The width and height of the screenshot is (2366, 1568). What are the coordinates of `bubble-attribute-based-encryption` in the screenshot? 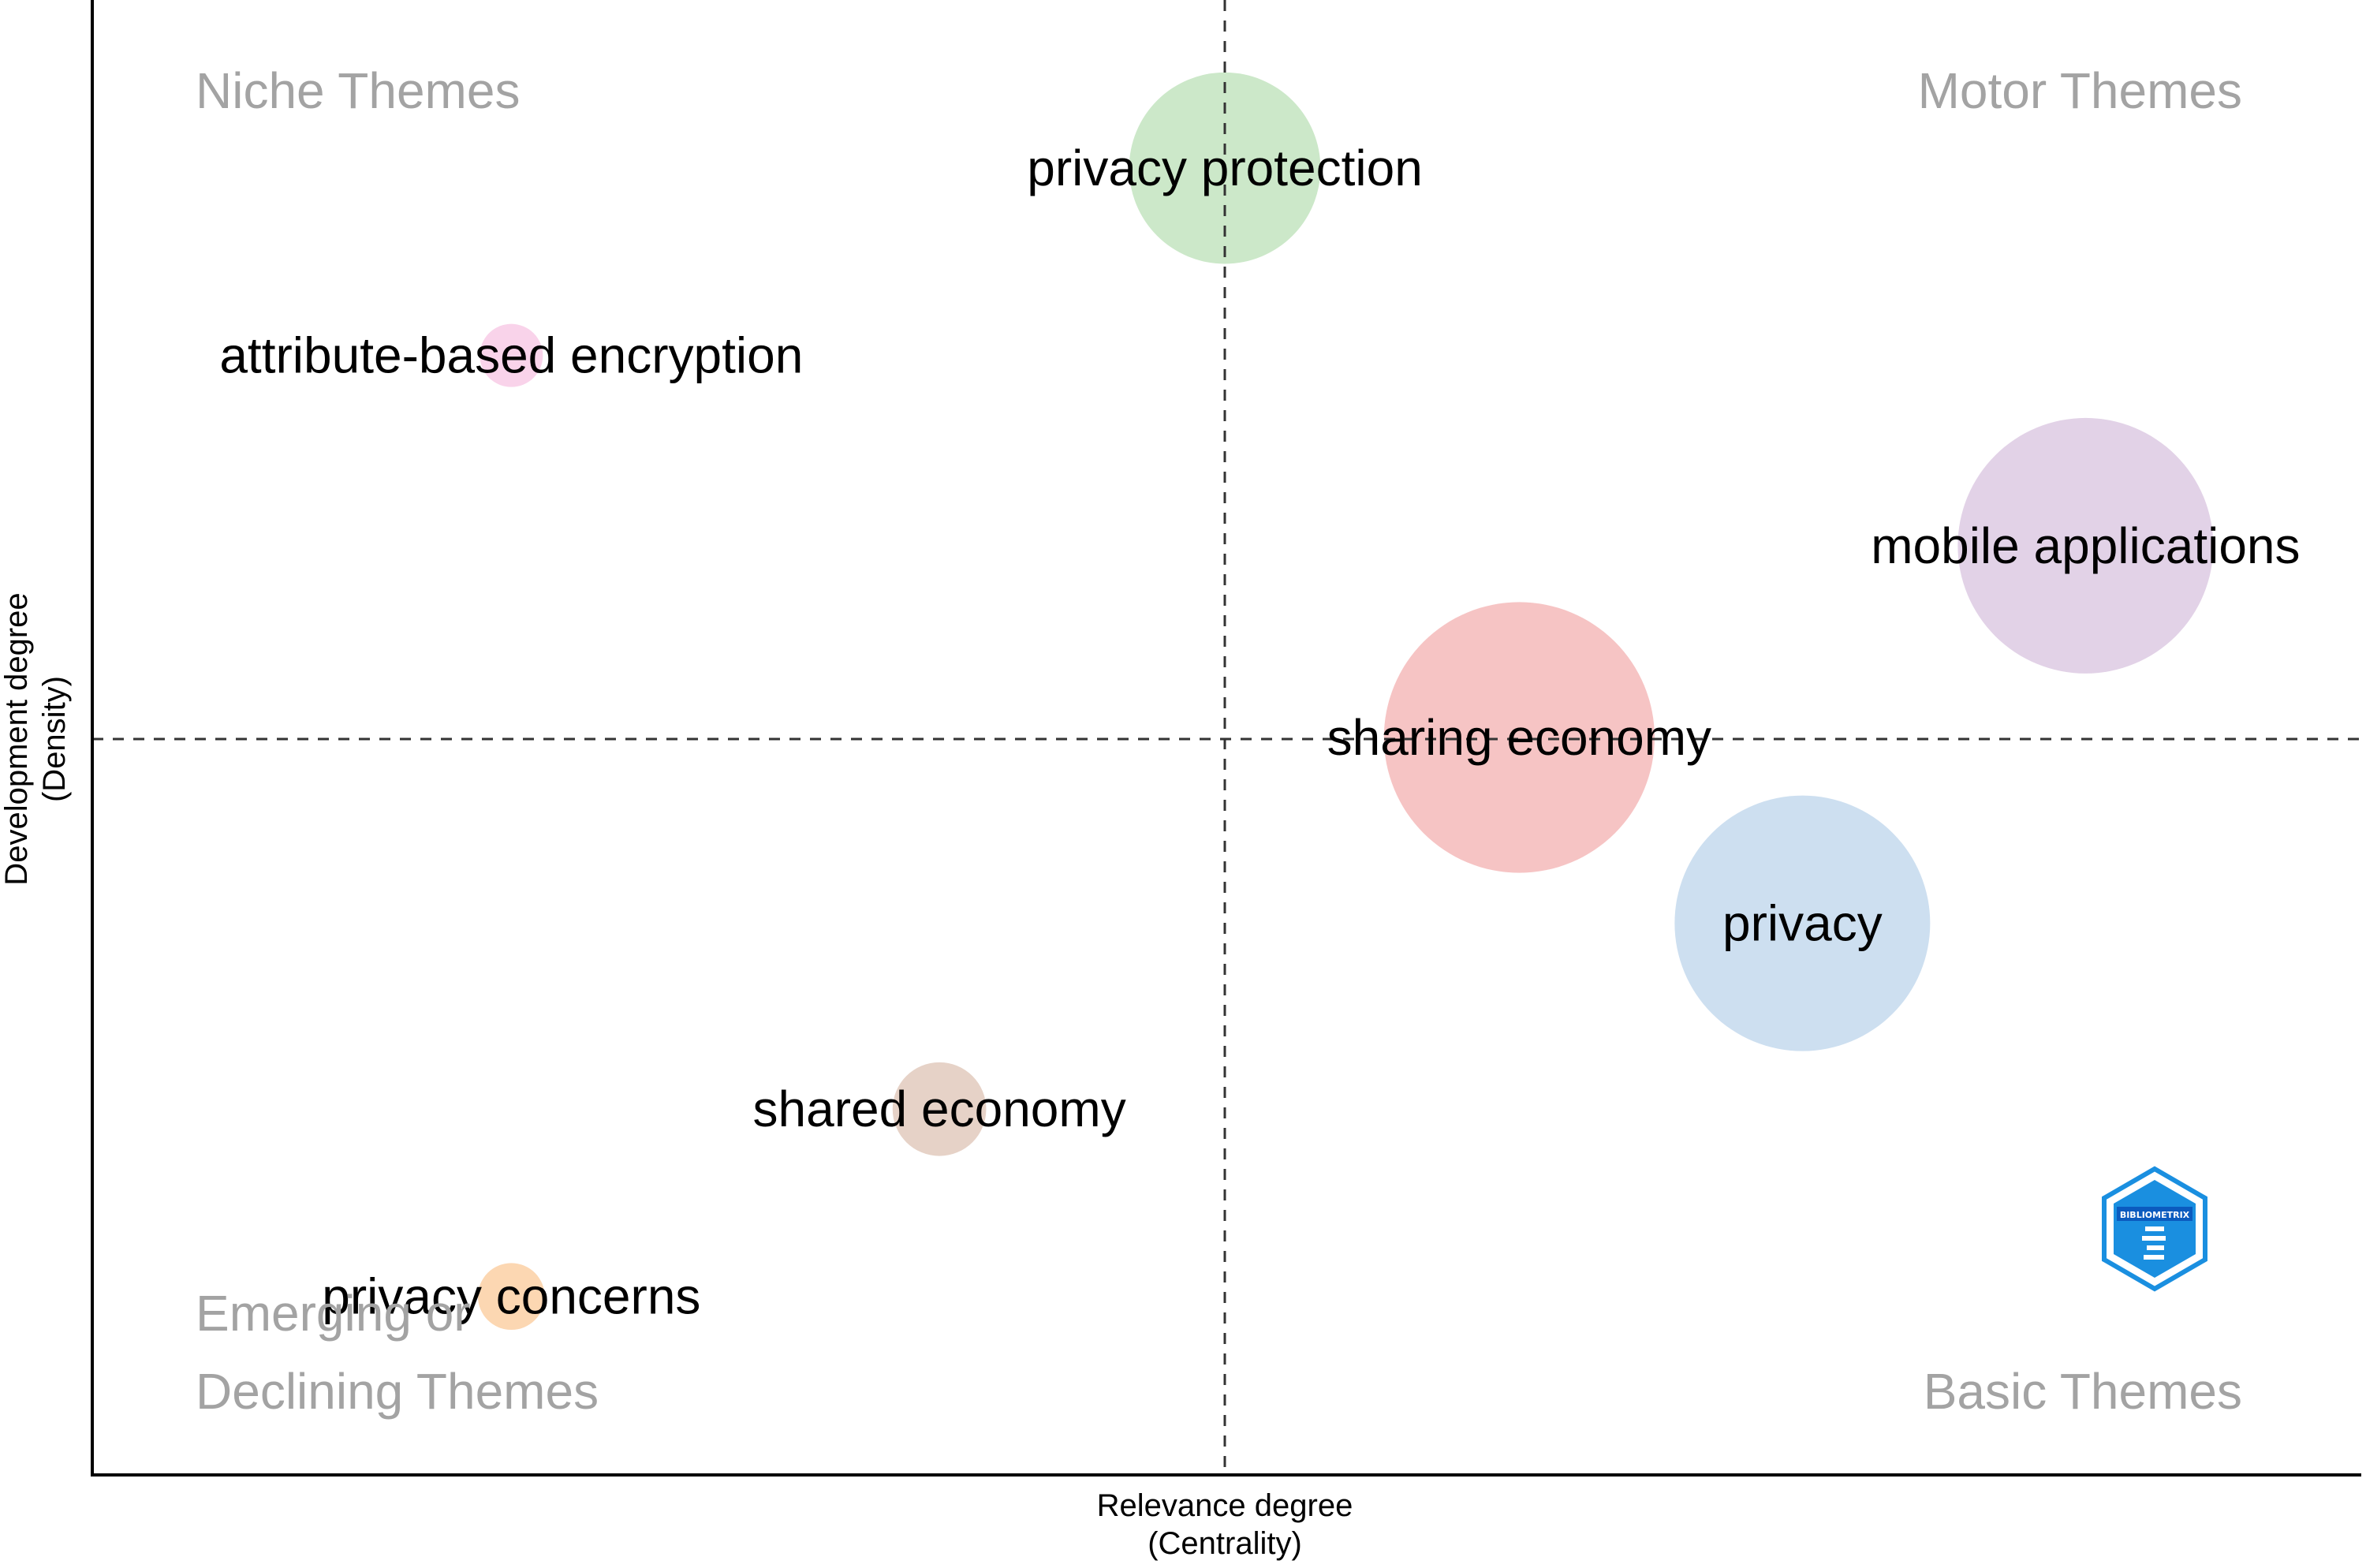 It's located at (511, 355).